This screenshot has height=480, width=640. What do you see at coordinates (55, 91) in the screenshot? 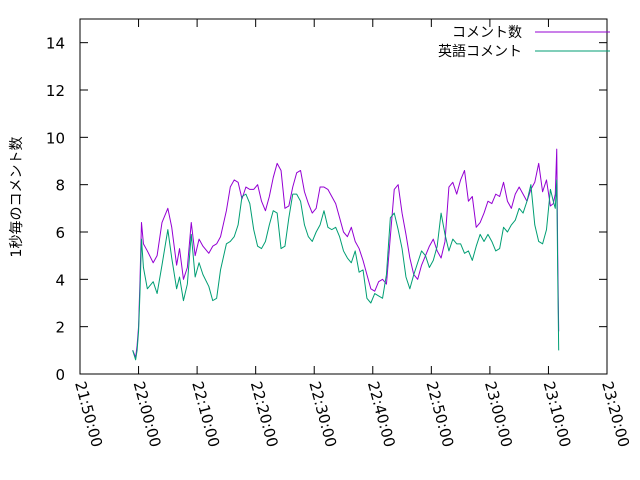
I see `y-tick-label: 12` at bounding box center [55, 91].